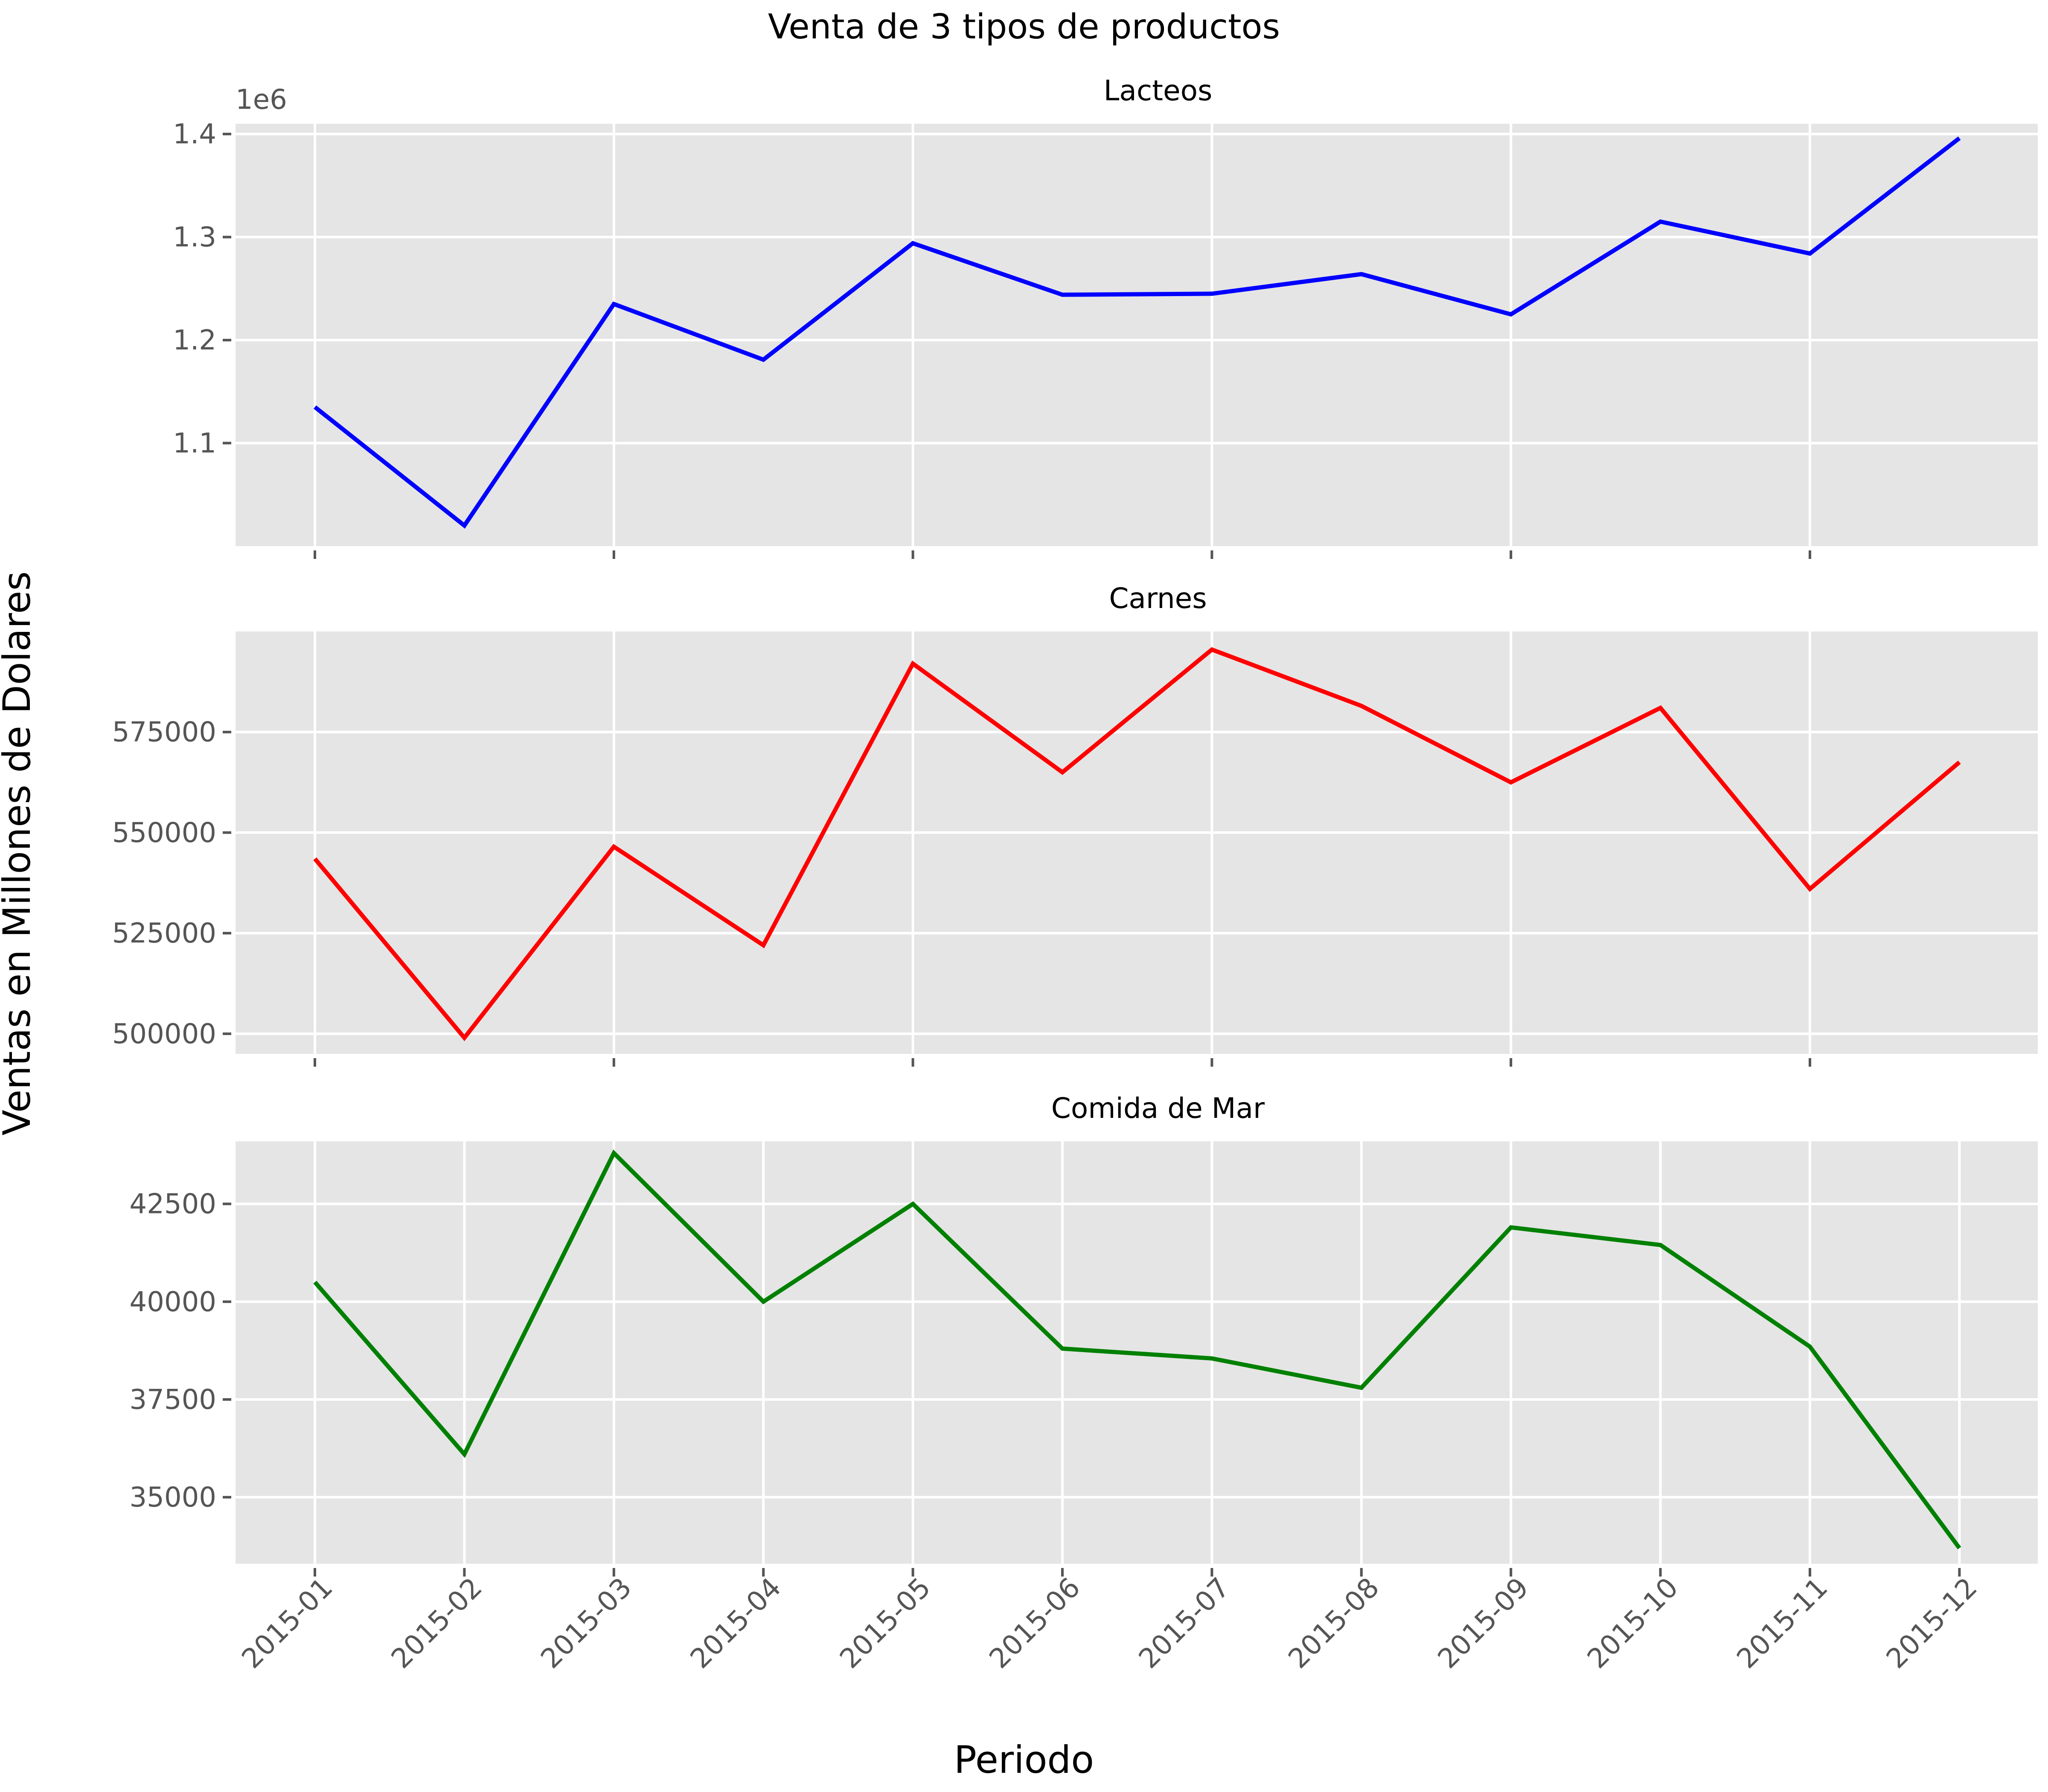  What do you see at coordinates (194, 238) in the screenshot?
I see `y-tick-label: 1.3` at bounding box center [194, 238].